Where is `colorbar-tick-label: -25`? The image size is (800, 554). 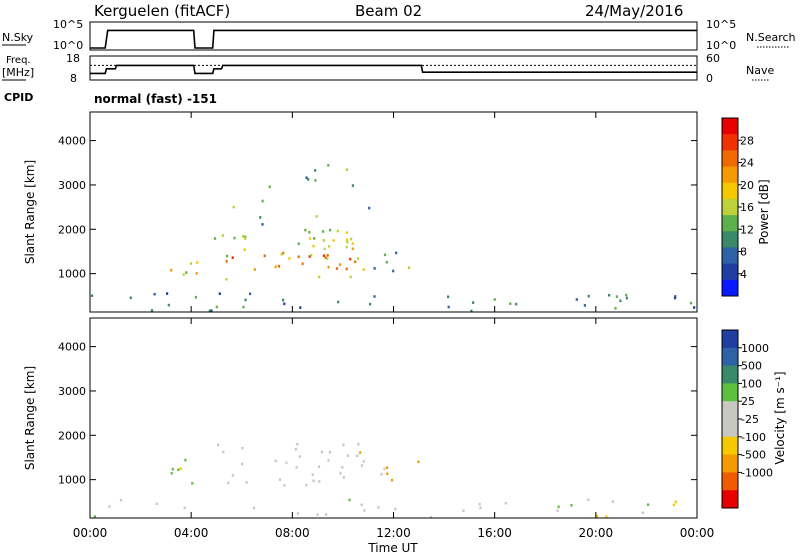
colorbar-tick-label: -25 is located at coordinates (750, 419).